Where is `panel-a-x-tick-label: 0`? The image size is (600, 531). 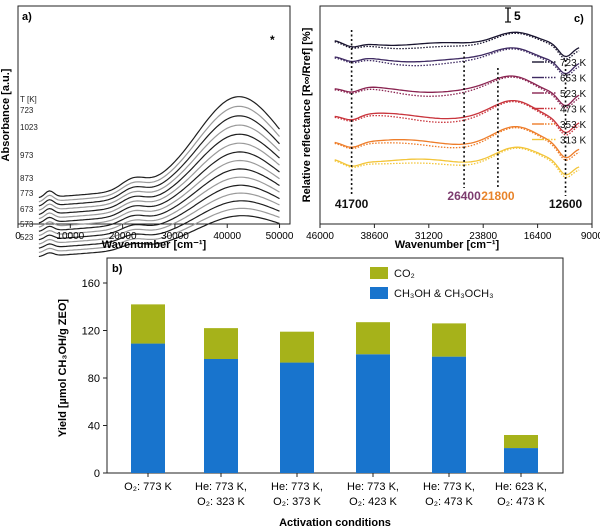 panel-a-x-tick-label: 0 is located at coordinates (18, 236).